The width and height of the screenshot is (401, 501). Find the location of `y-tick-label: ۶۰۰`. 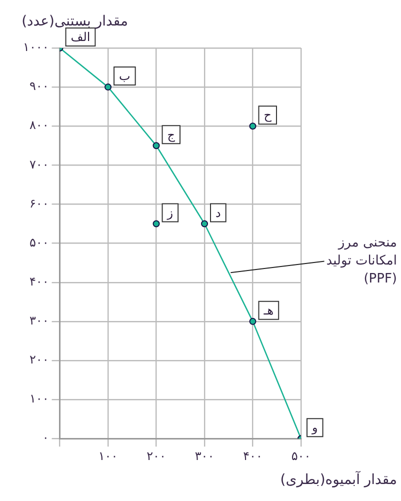

y-tick-label: ۶۰۰ is located at coordinates (39, 203).